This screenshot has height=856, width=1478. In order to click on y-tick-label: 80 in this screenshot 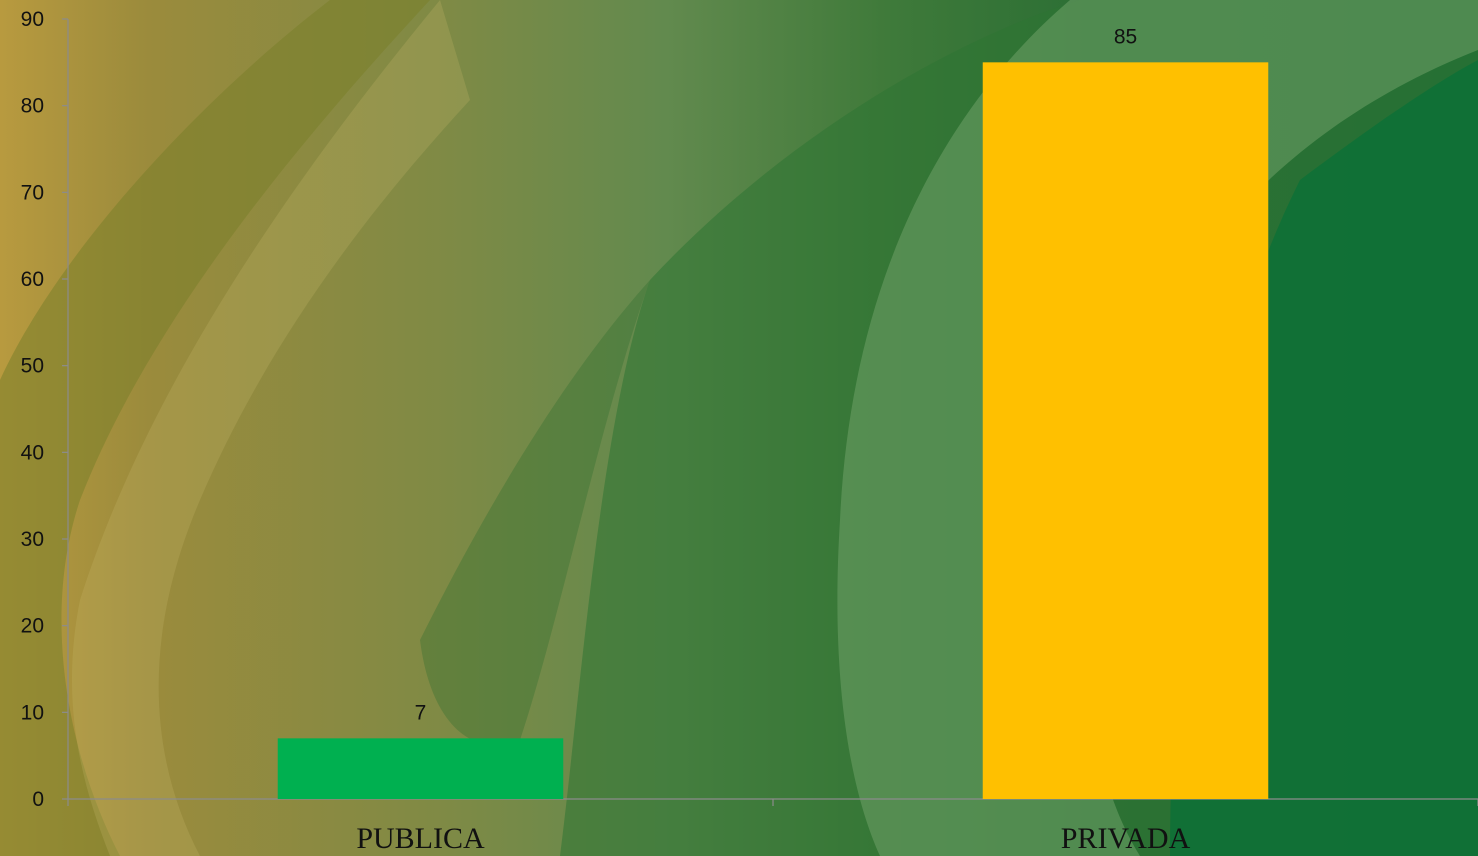, I will do `click(32, 106)`.